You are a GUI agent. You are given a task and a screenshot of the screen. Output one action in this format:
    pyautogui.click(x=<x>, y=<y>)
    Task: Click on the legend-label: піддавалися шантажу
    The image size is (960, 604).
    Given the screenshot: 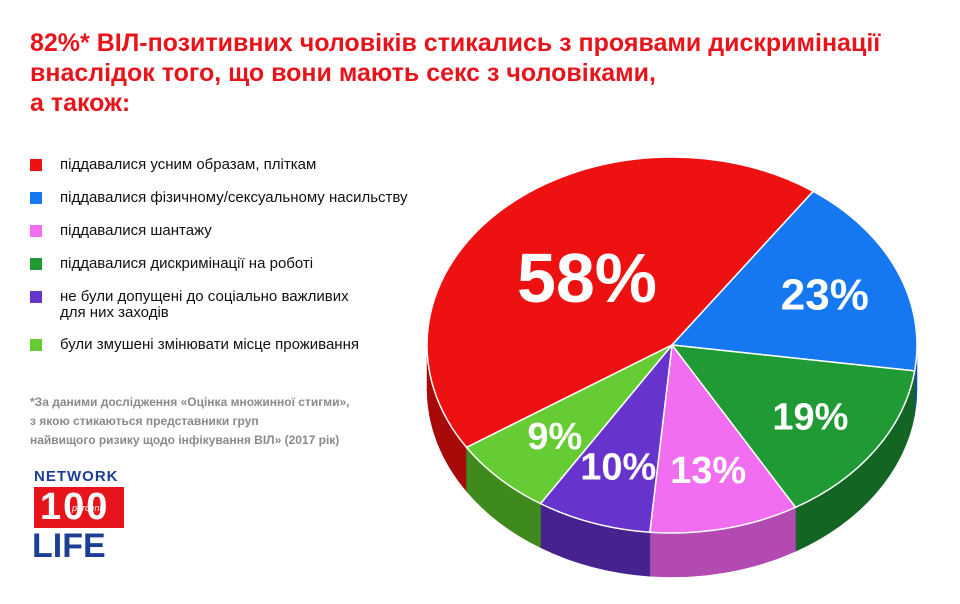 What is the action you would take?
    pyautogui.click(x=136, y=230)
    